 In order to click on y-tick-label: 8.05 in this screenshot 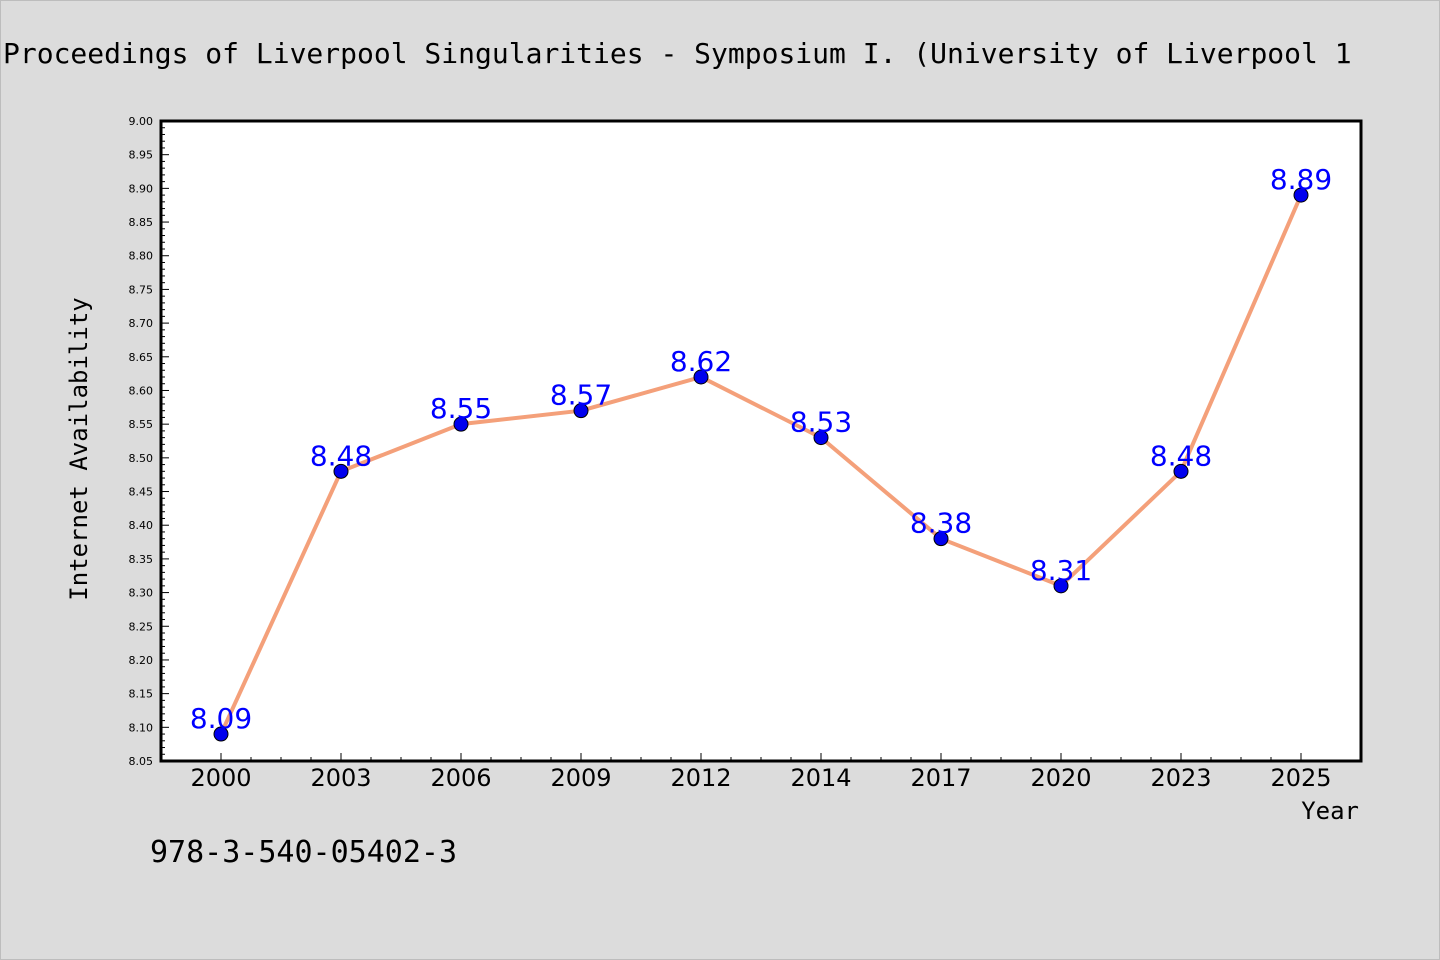, I will do `click(141, 761)`.